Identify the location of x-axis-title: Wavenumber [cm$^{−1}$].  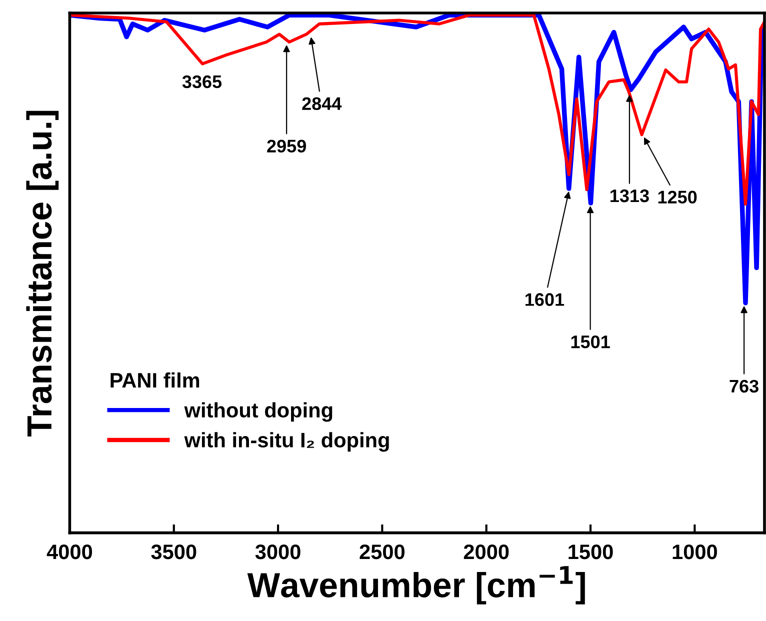
(416, 585).